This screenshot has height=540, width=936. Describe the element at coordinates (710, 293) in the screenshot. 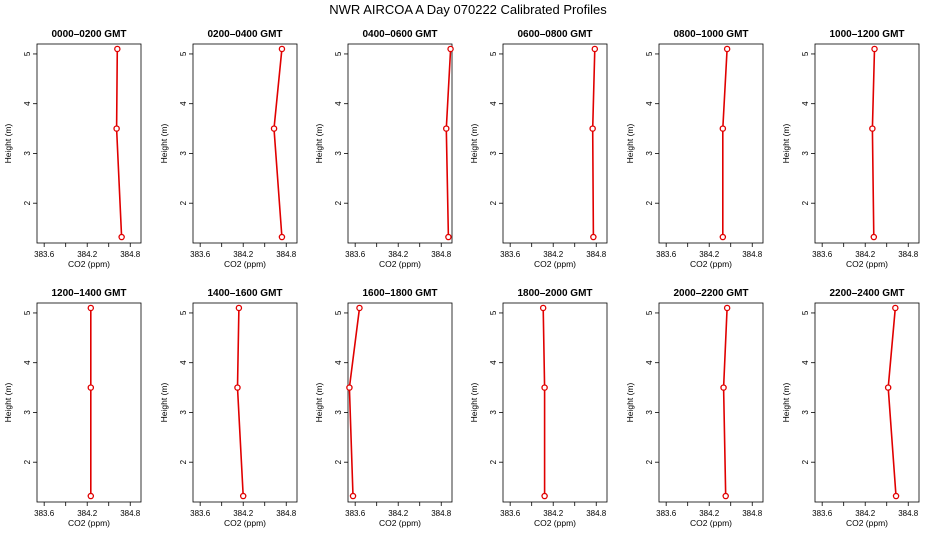

I see `panel-title: 2000–2200 GMT` at that location.